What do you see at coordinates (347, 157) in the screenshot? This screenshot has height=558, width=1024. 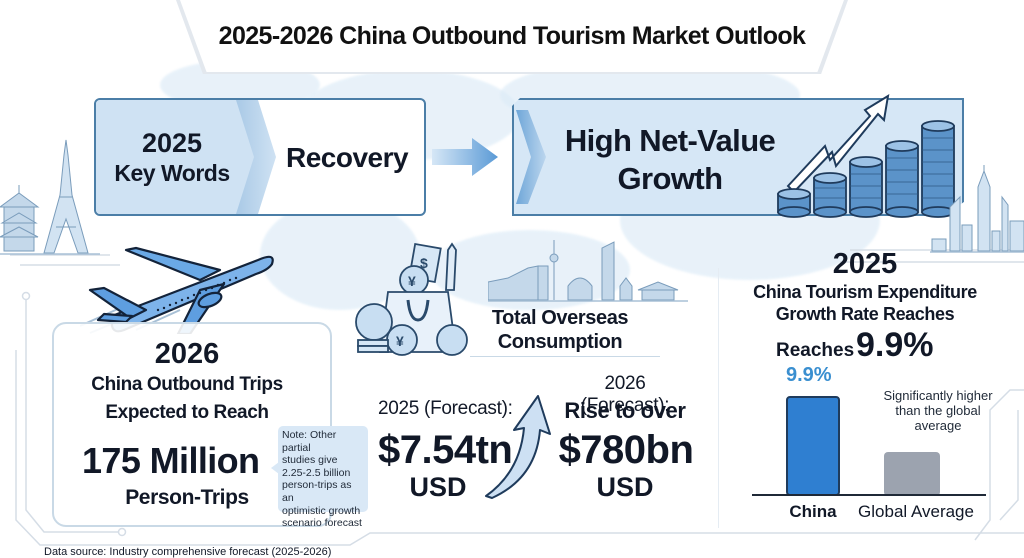 I see `keyword-recovery: Recovery` at bounding box center [347, 157].